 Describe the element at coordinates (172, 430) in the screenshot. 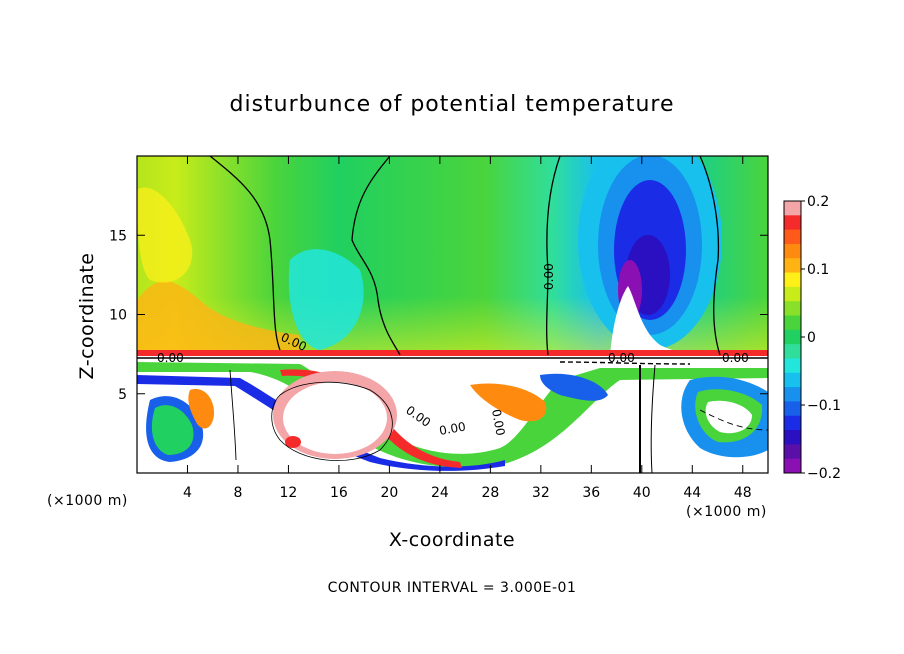

I see `lower-left-swirl-green` at that location.